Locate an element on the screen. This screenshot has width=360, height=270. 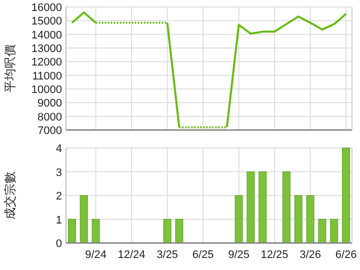
x-tick-label: 3/25 is located at coordinates (167, 255).